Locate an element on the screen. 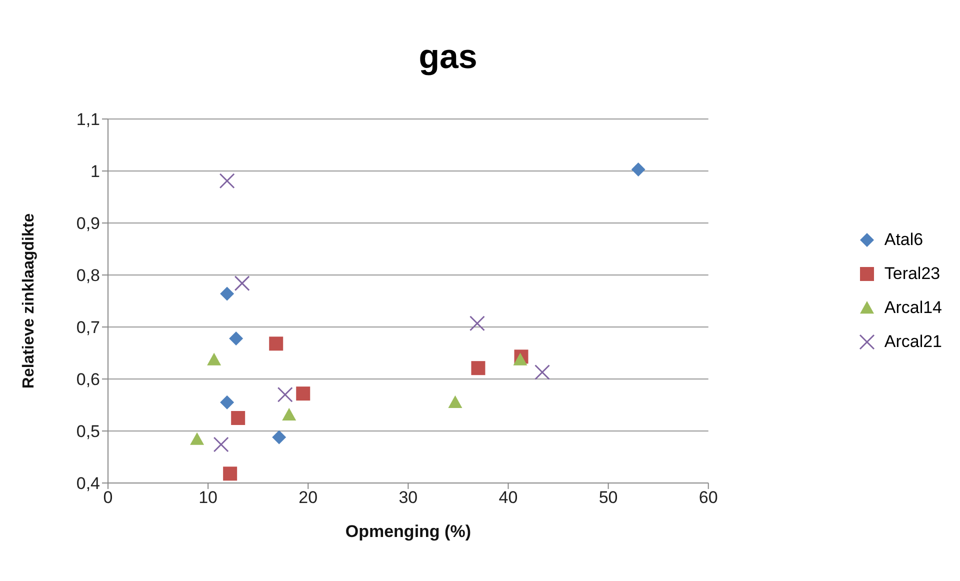 The width and height of the screenshot is (960, 581). legend-label: Teral23 is located at coordinates (912, 274).